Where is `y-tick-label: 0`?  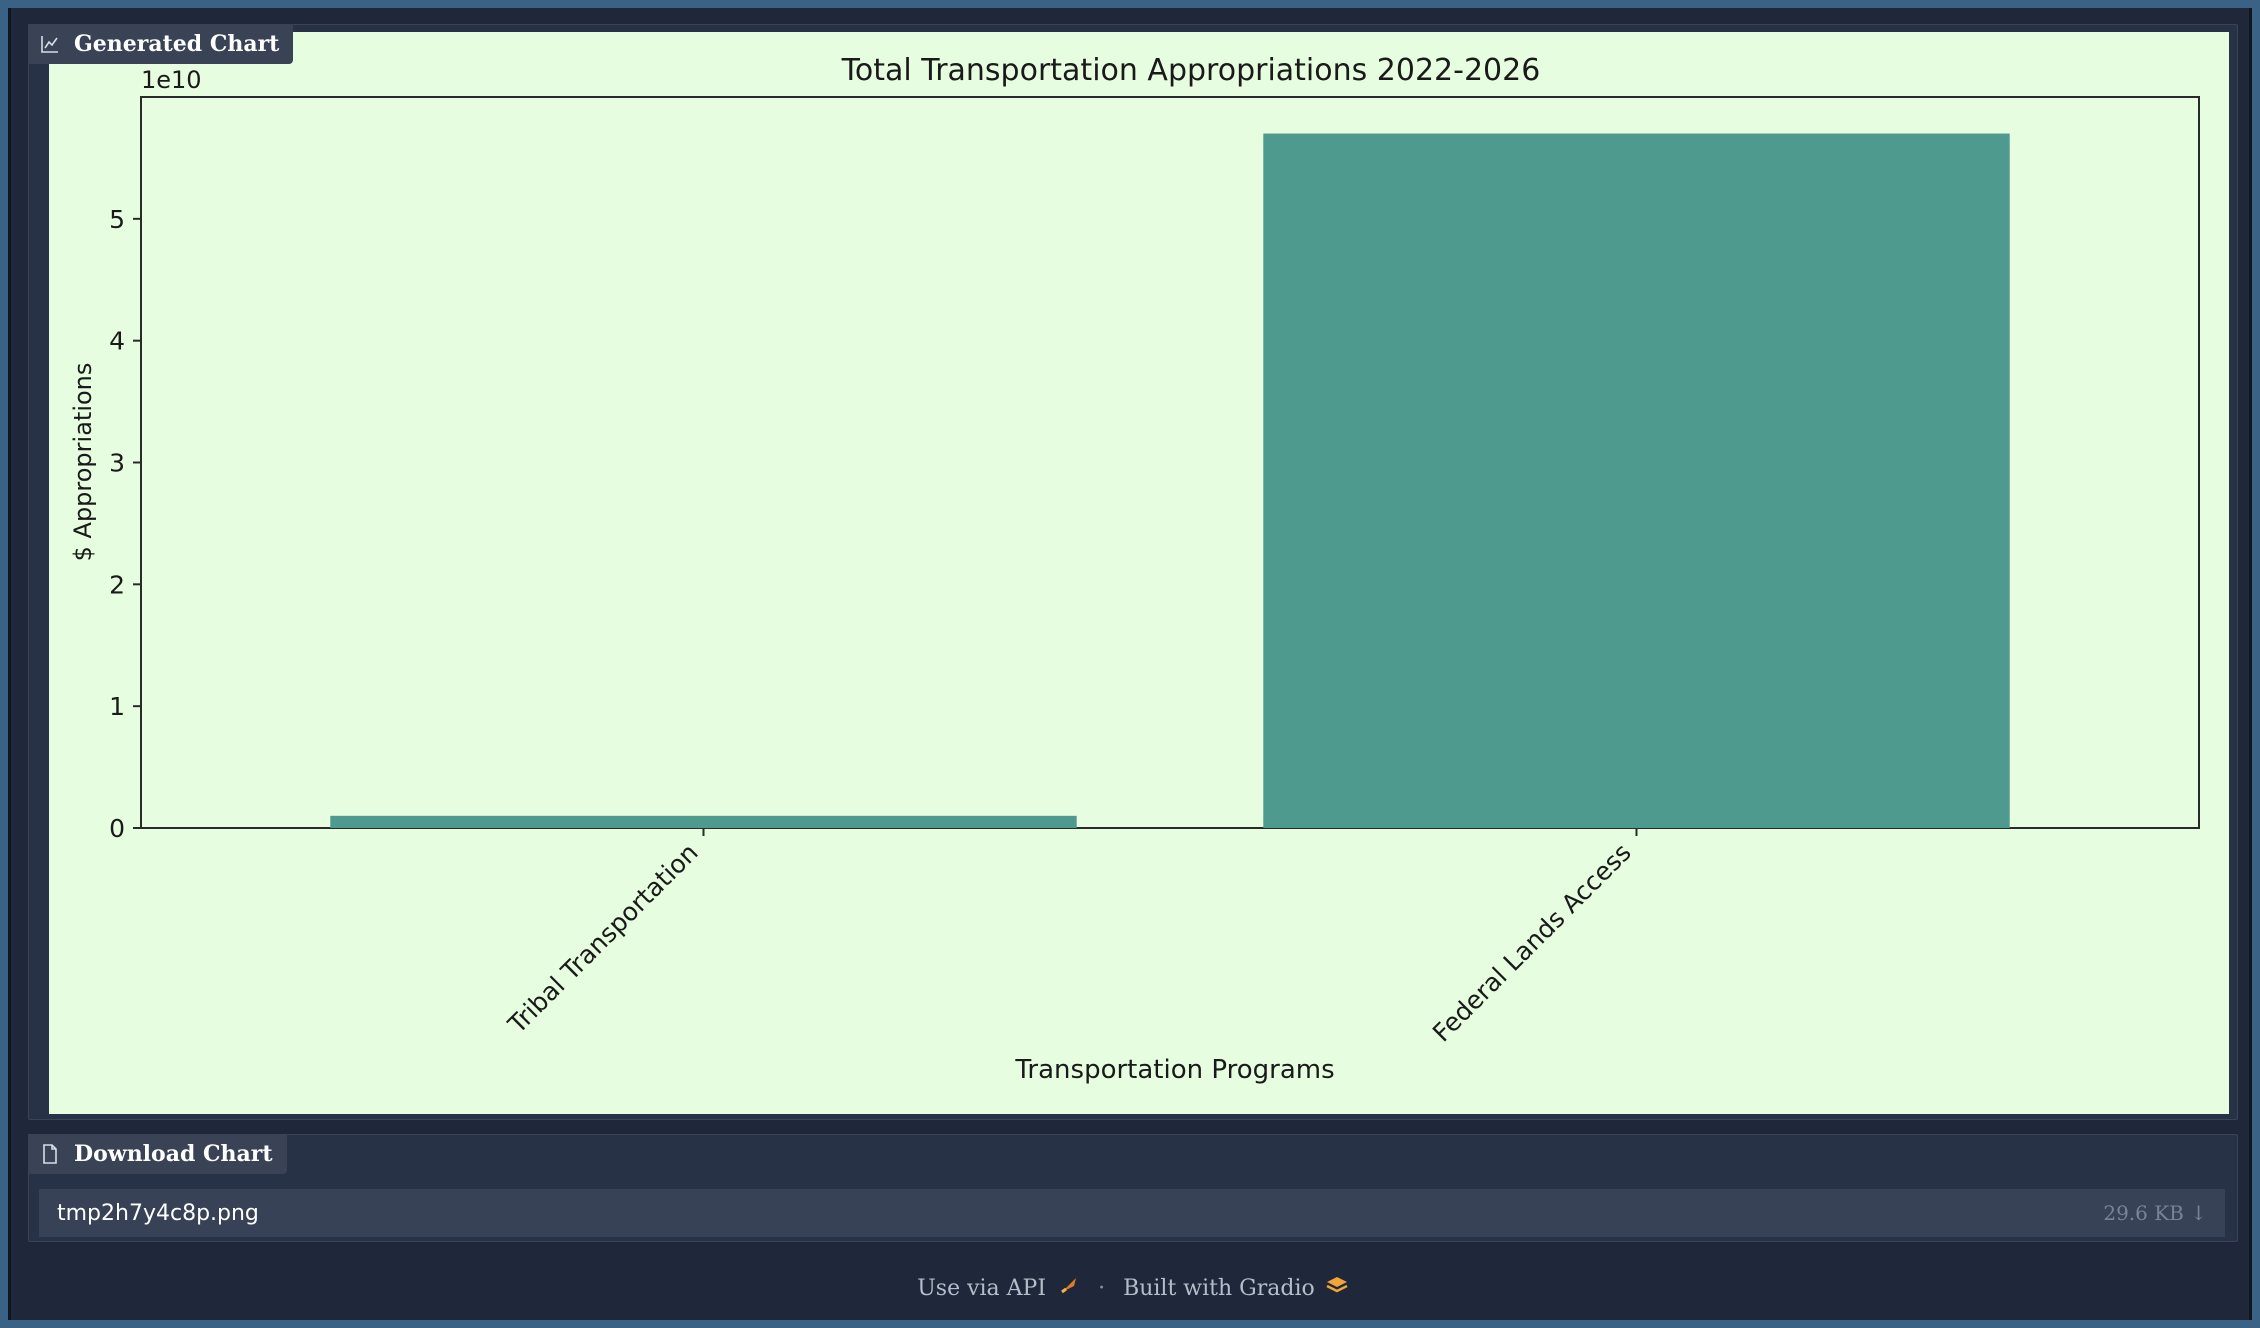 y-tick-label: 0 is located at coordinates (117, 828).